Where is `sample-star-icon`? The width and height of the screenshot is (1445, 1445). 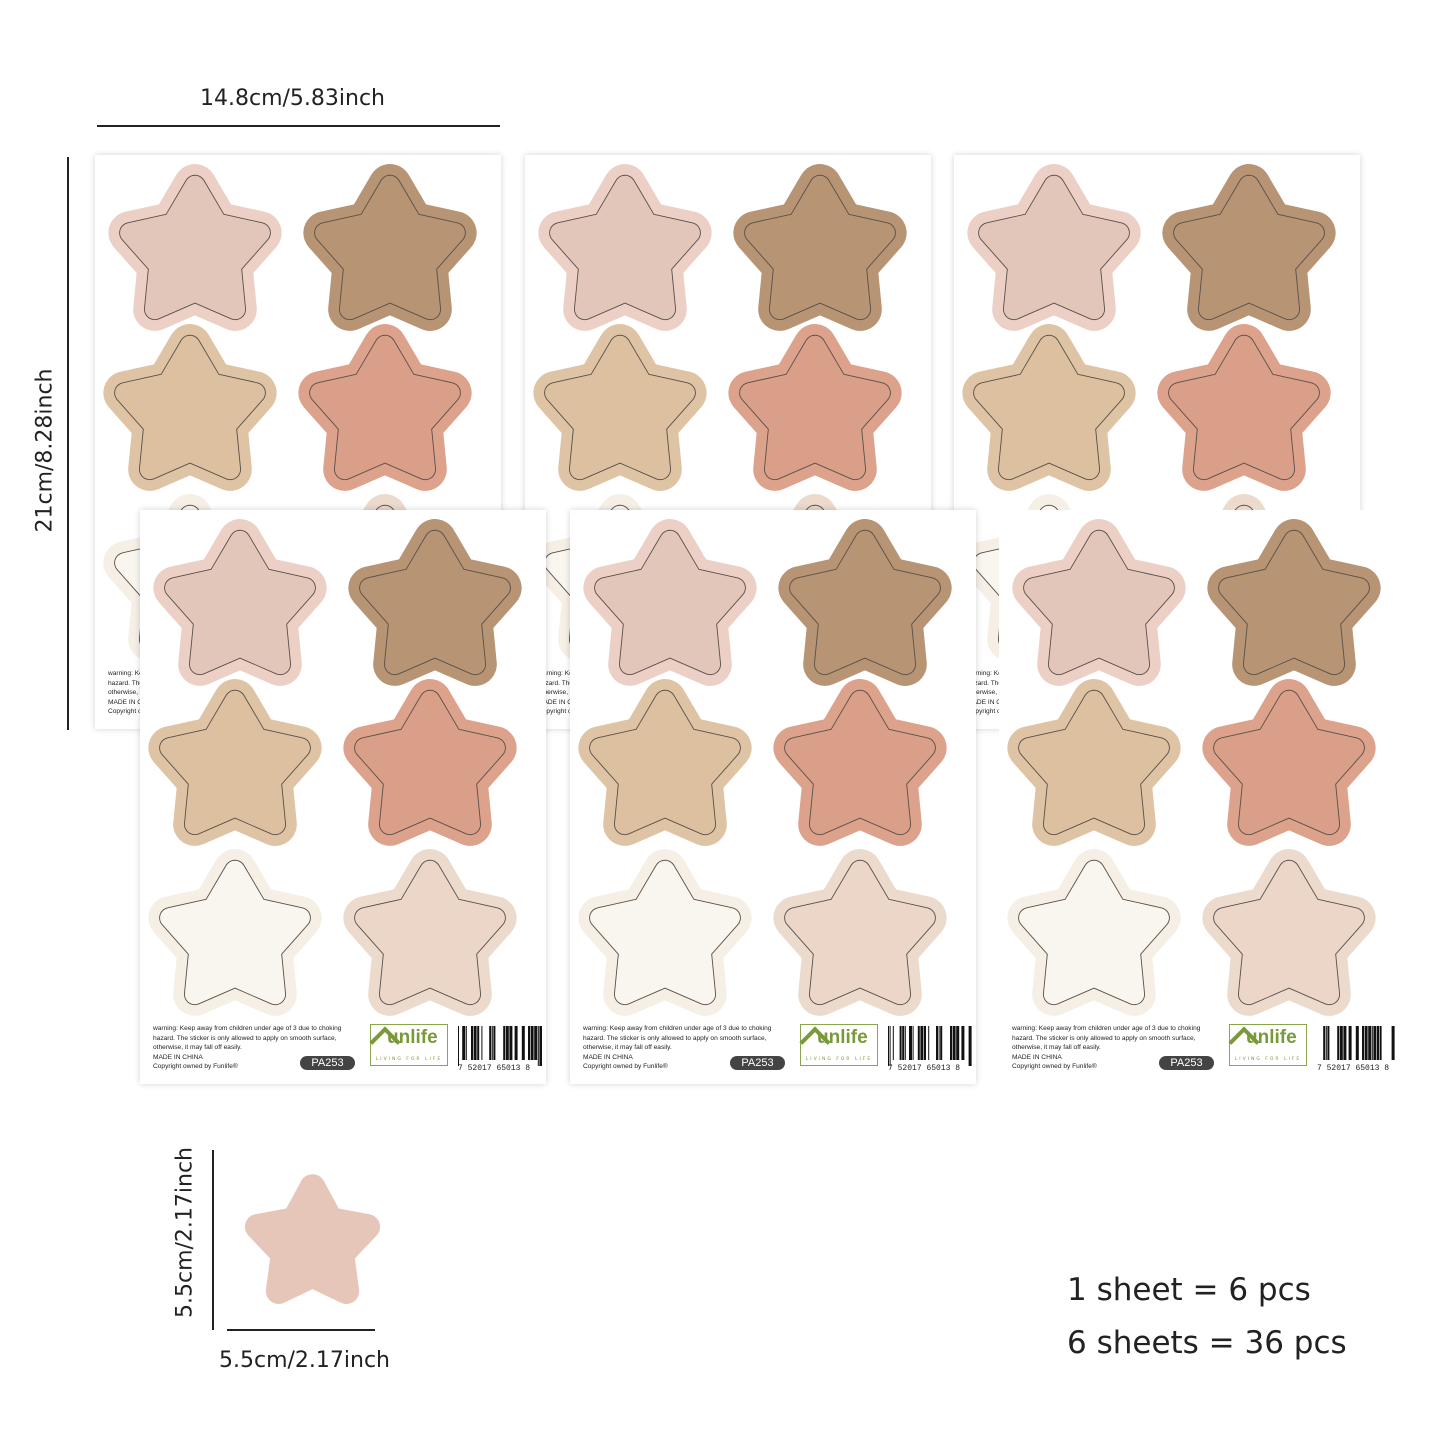
sample-star-icon is located at coordinates (312, 1239).